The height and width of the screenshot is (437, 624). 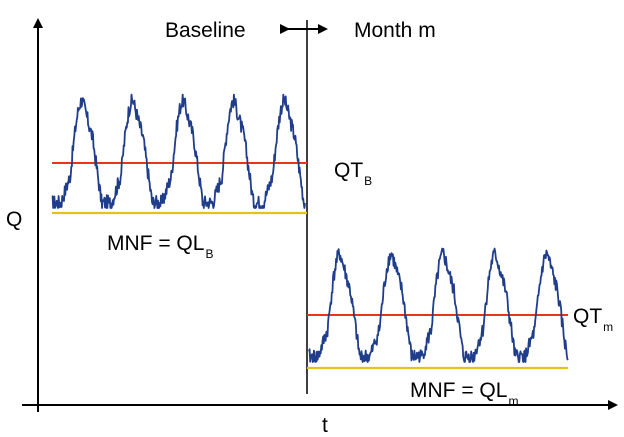 I want to click on mnf-baseline-label: MNF = QLB, so click(x=160, y=246).